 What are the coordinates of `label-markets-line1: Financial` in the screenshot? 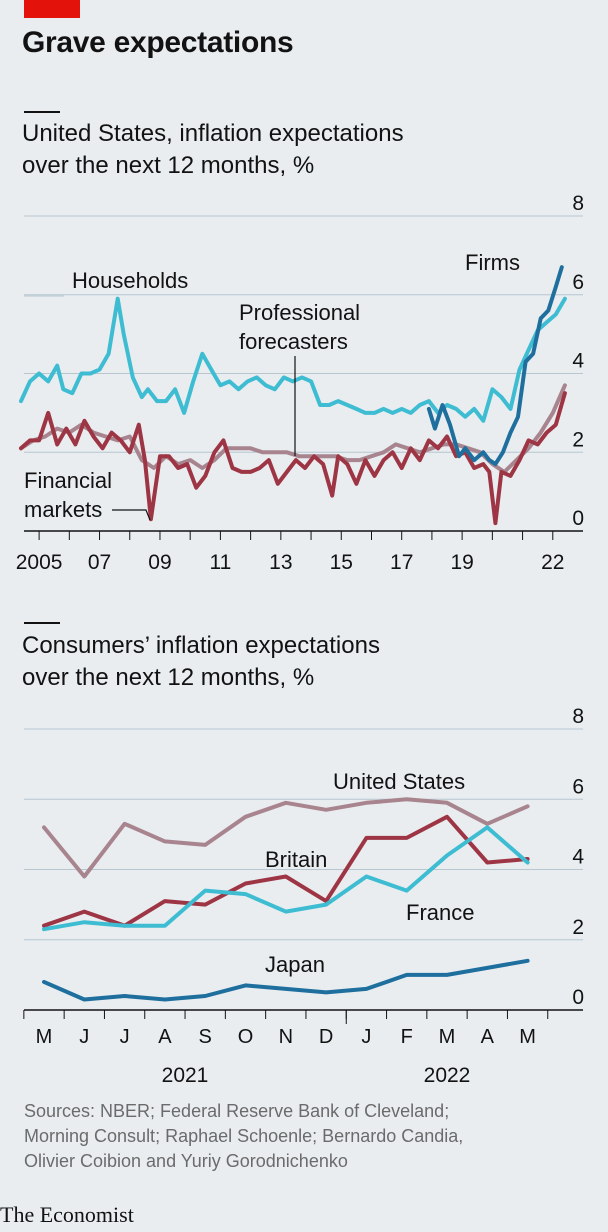 It's located at (68, 480).